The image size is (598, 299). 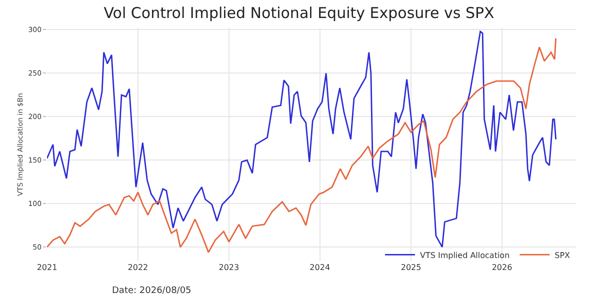 What do you see at coordinates (229, 267) in the screenshot?
I see `x-tick-label: 2023` at bounding box center [229, 267].